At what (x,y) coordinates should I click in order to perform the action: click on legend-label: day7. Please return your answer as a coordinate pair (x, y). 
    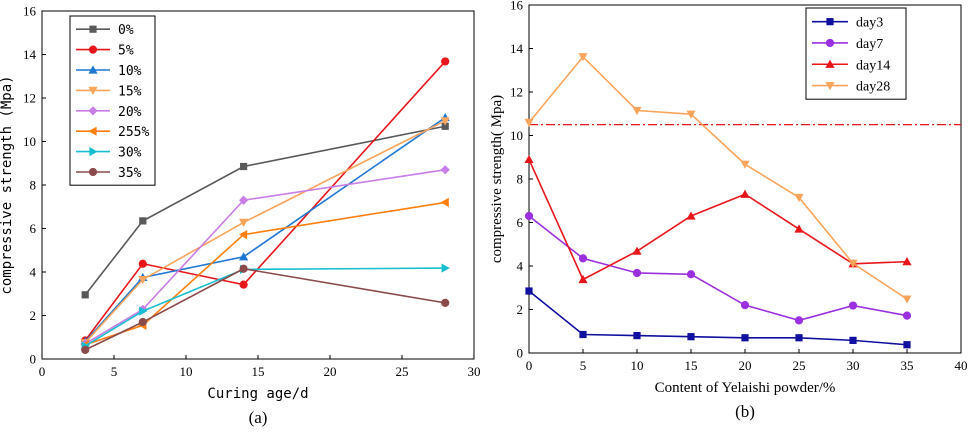
    Looking at the image, I should click on (869, 44).